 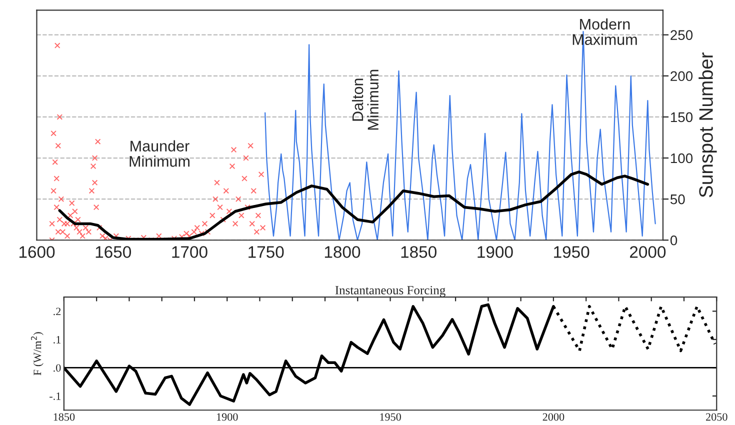 What do you see at coordinates (677, 199) in the screenshot?
I see `y-tick-label: 50` at bounding box center [677, 199].